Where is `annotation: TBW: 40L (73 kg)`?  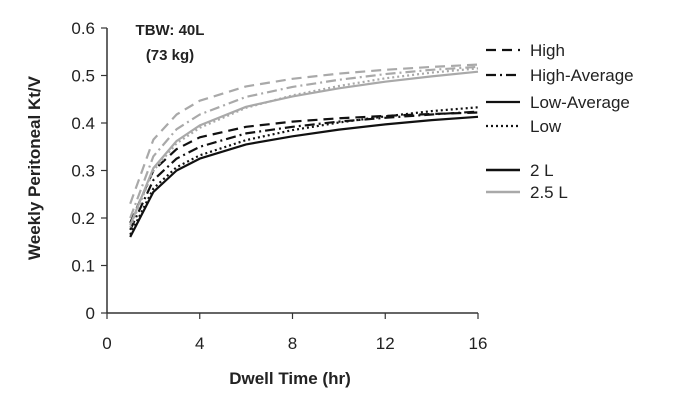
annotation: TBW: 40L (73 kg) is located at coordinates (170, 43).